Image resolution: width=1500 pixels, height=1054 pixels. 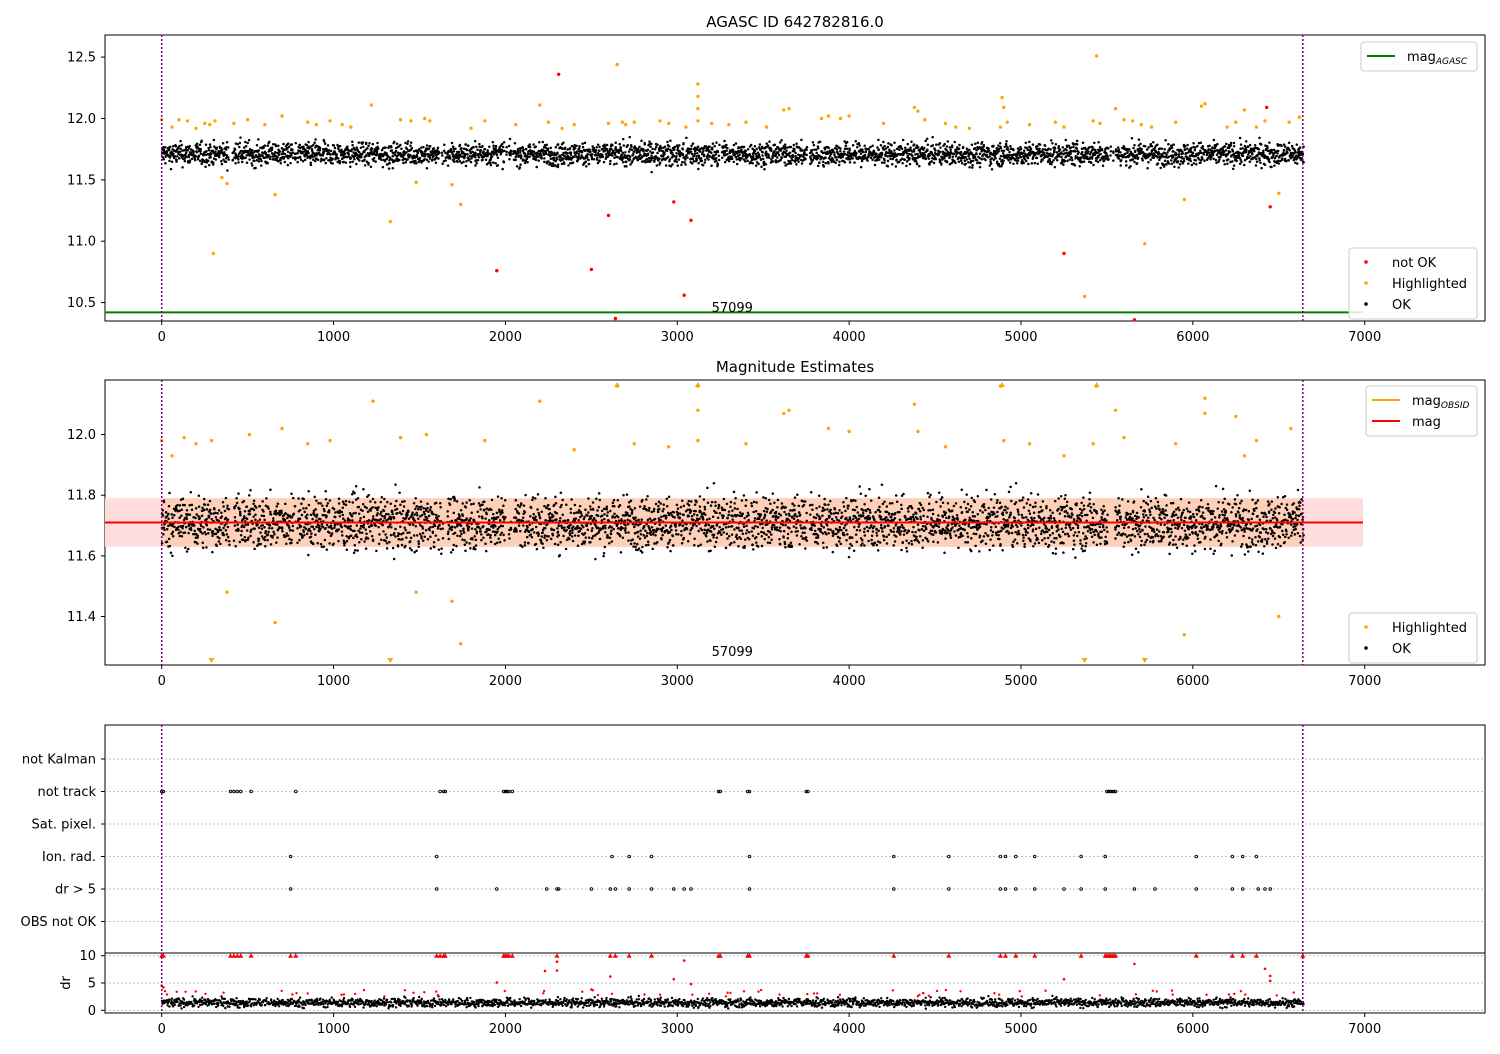 I want to click on agasc-not-ok-point, so click(x=558, y=74).